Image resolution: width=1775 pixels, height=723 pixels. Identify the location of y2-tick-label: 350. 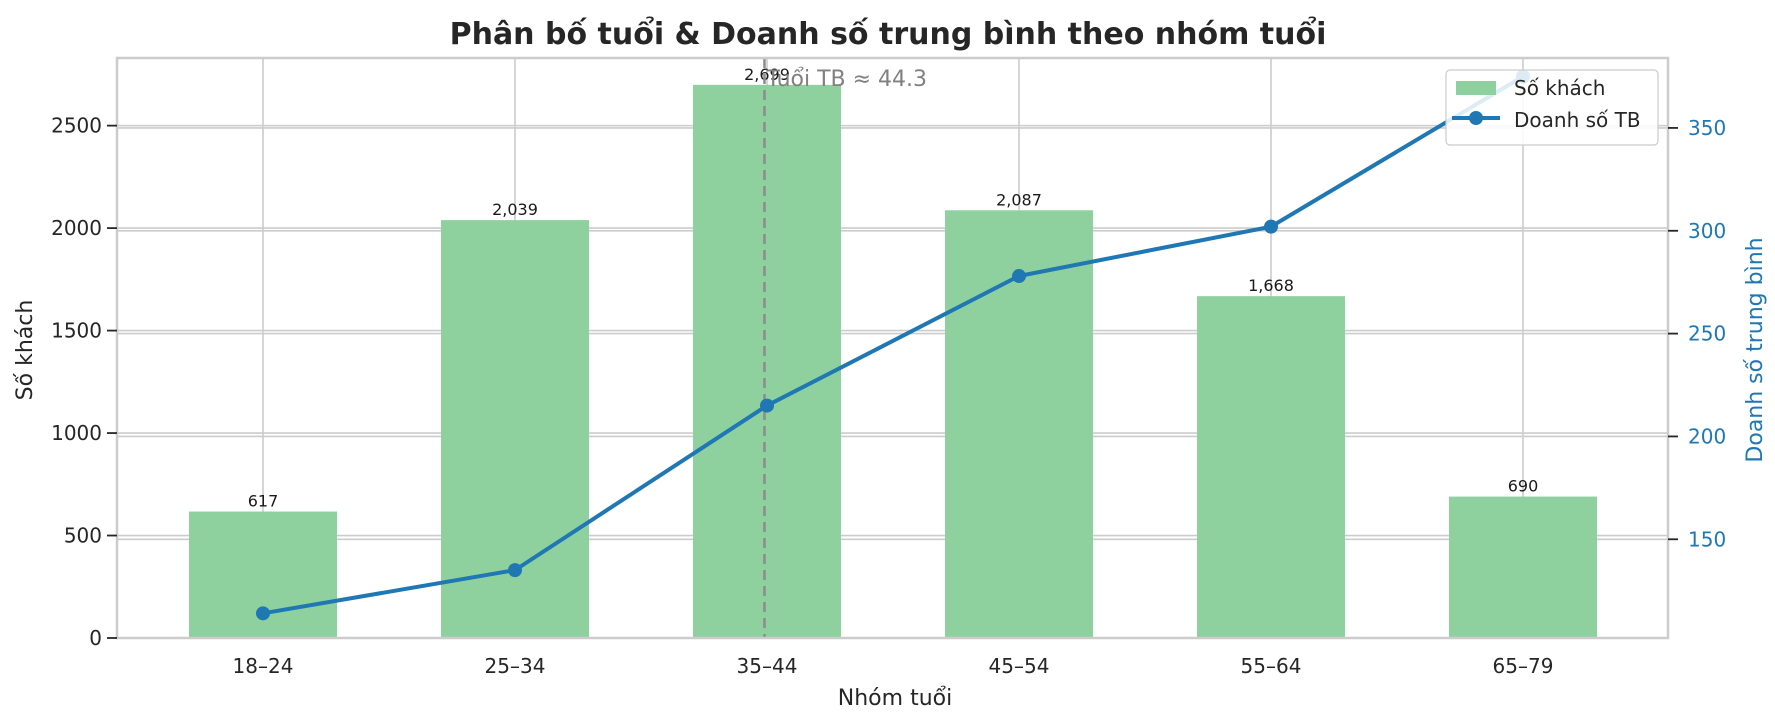
(1707, 128).